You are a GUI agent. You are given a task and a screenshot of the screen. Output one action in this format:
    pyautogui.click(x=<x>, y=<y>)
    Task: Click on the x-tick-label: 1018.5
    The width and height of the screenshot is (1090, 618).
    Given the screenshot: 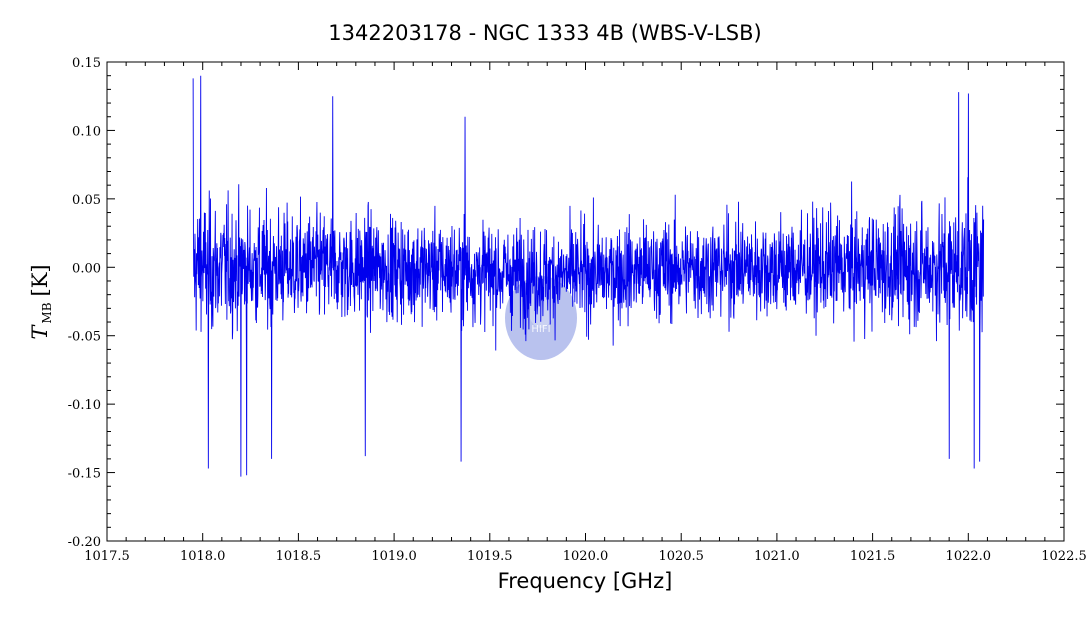 What is the action you would take?
    pyautogui.click(x=299, y=556)
    